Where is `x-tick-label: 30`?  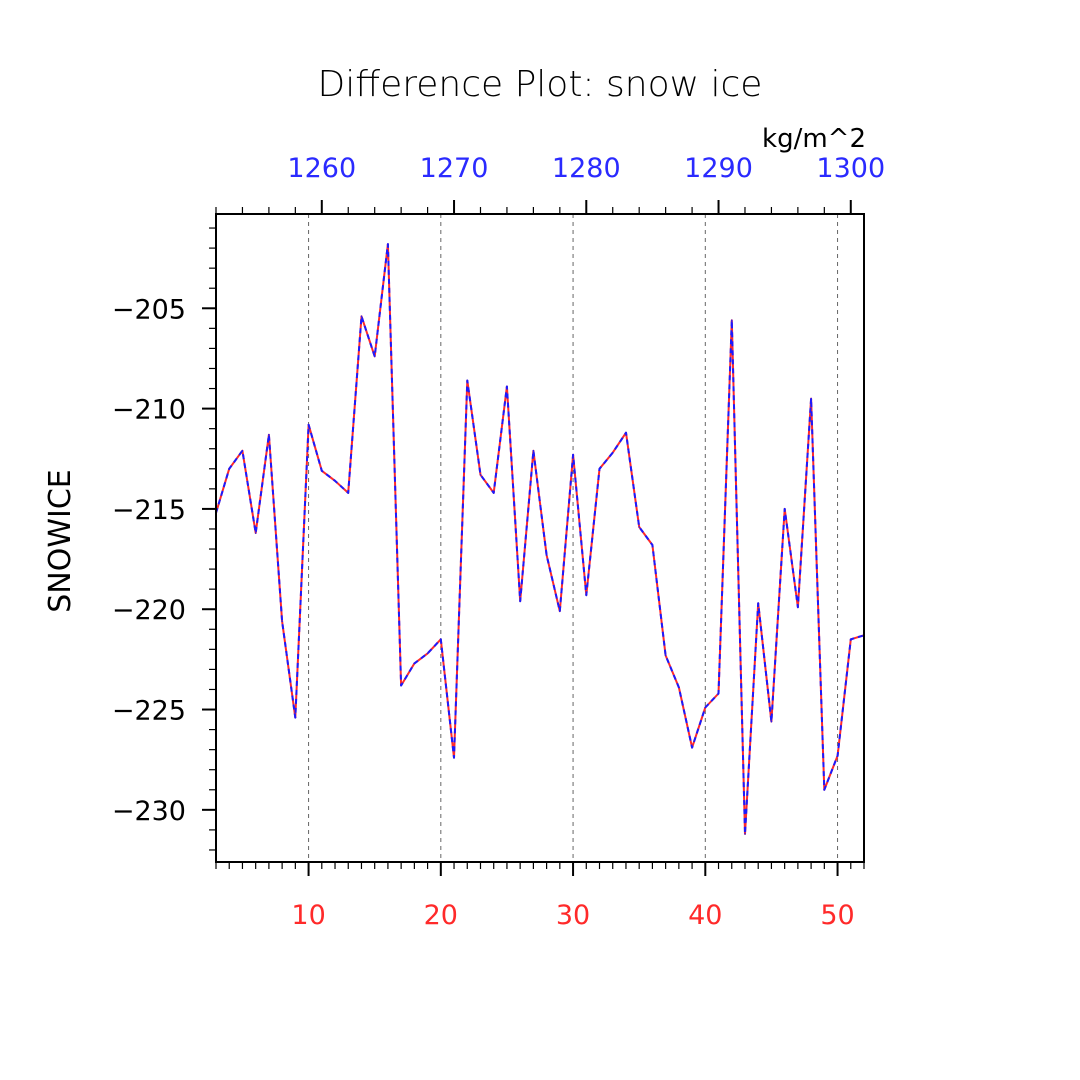
x-tick-label: 30 is located at coordinates (573, 915).